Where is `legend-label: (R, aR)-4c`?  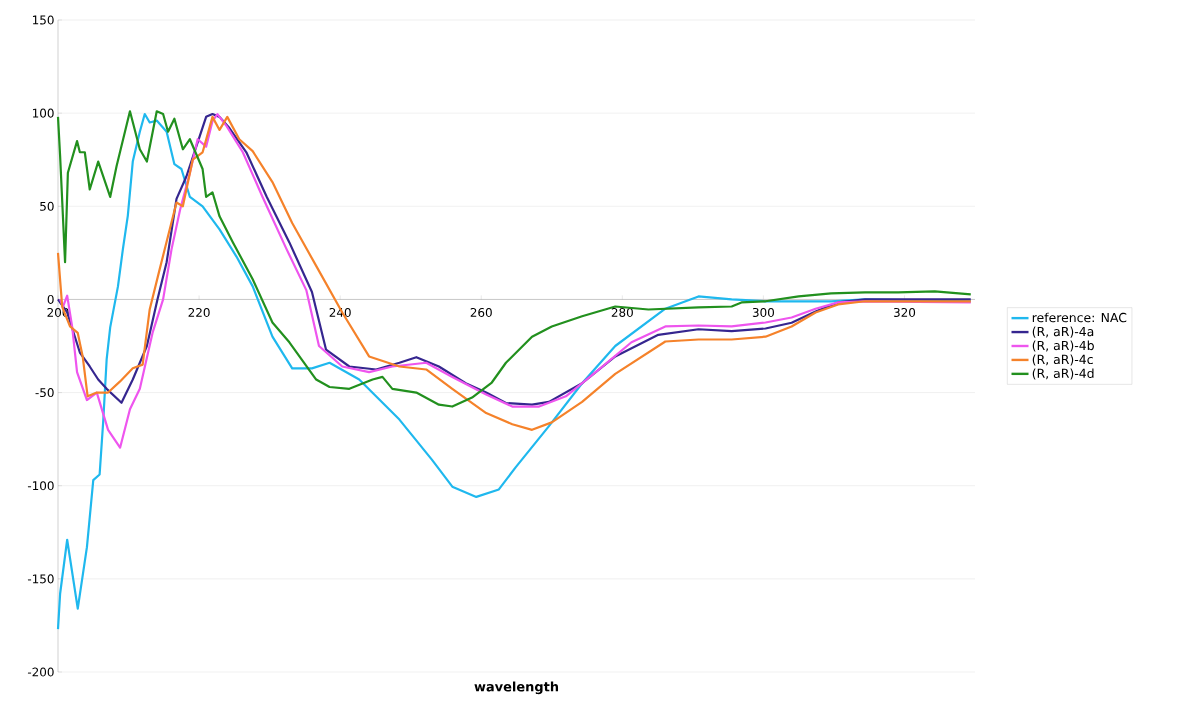 legend-label: (R, aR)-4c is located at coordinates (1062, 360).